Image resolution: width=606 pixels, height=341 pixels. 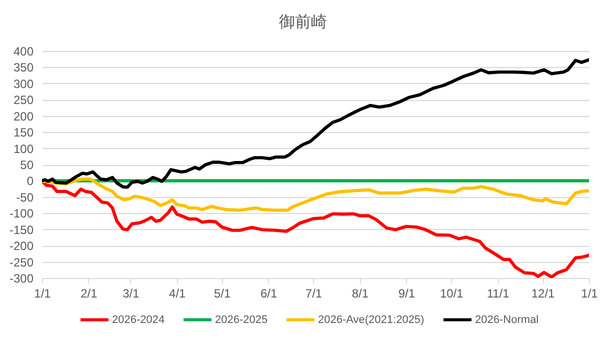 I want to click on legend-label: 2026-Ave(2021:2025), so click(x=371, y=320).